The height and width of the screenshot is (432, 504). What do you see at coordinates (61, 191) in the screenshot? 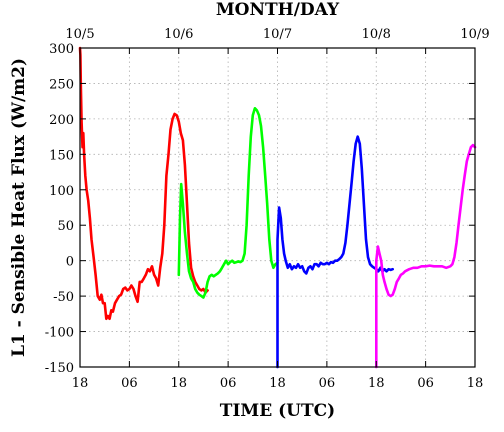
I see `y-tick-label: 100` at bounding box center [61, 191].